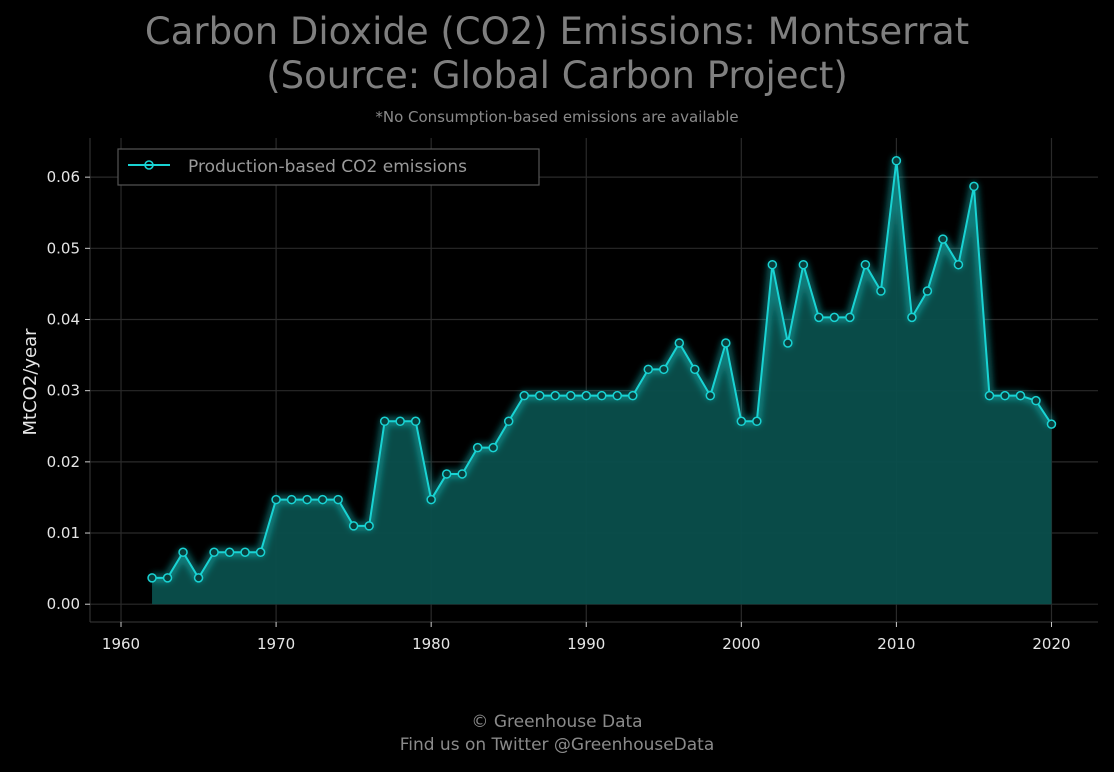 The image size is (1114, 772). What do you see at coordinates (276, 644) in the screenshot?
I see `x-tick-label: 1970` at bounding box center [276, 644].